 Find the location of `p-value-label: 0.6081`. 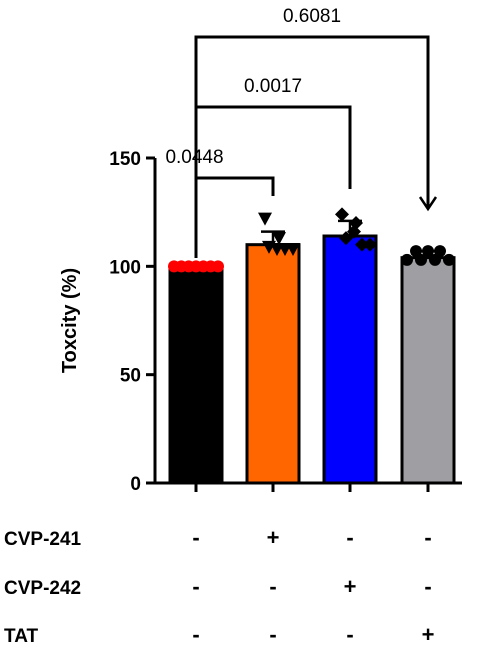

p-value-label: 0.6081 is located at coordinates (312, 16).